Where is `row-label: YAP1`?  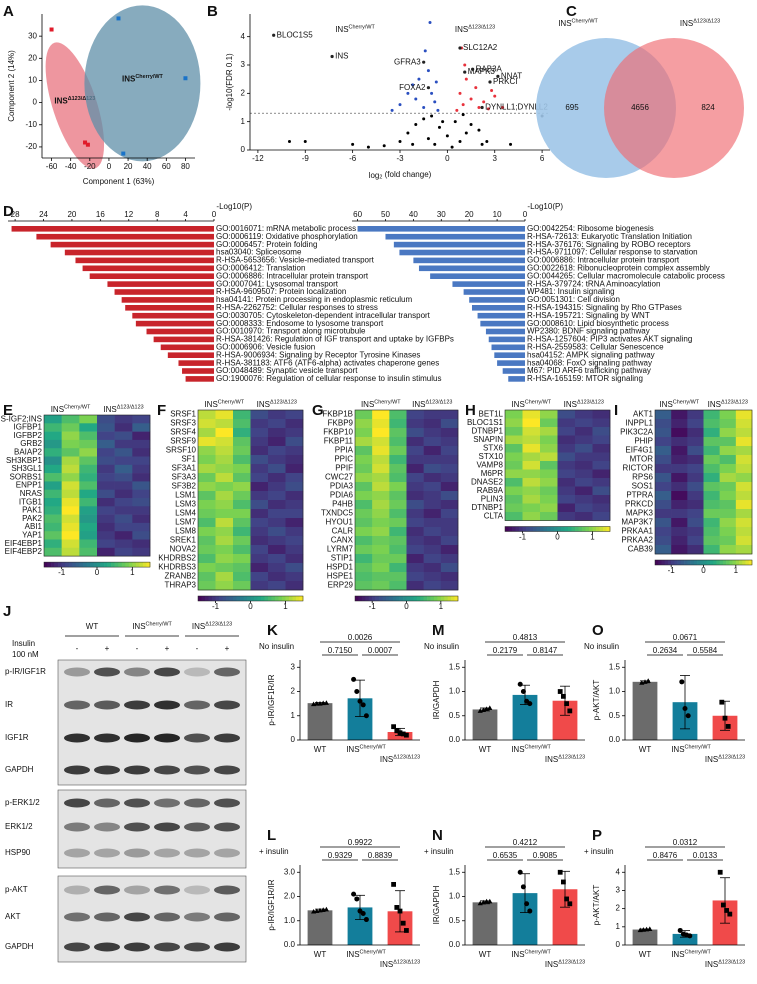
row-label: YAP1 is located at coordinates (32, 534).